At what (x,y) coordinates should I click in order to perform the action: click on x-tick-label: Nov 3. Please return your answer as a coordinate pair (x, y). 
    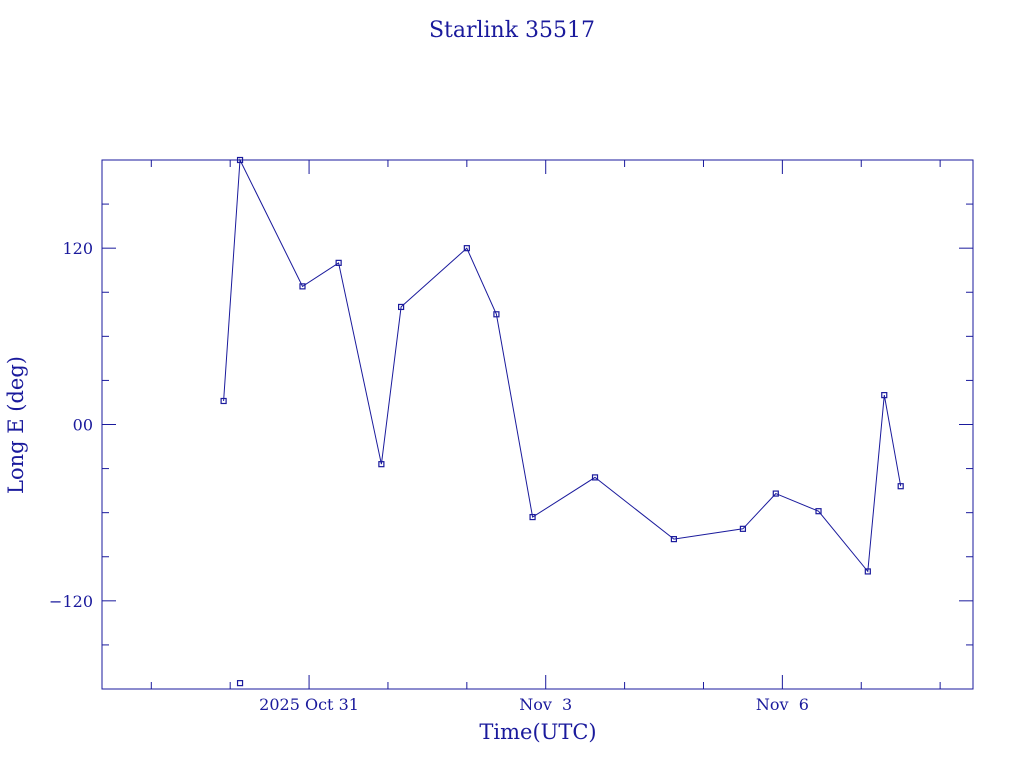
    Looking at the image, I should click on (545, 704).